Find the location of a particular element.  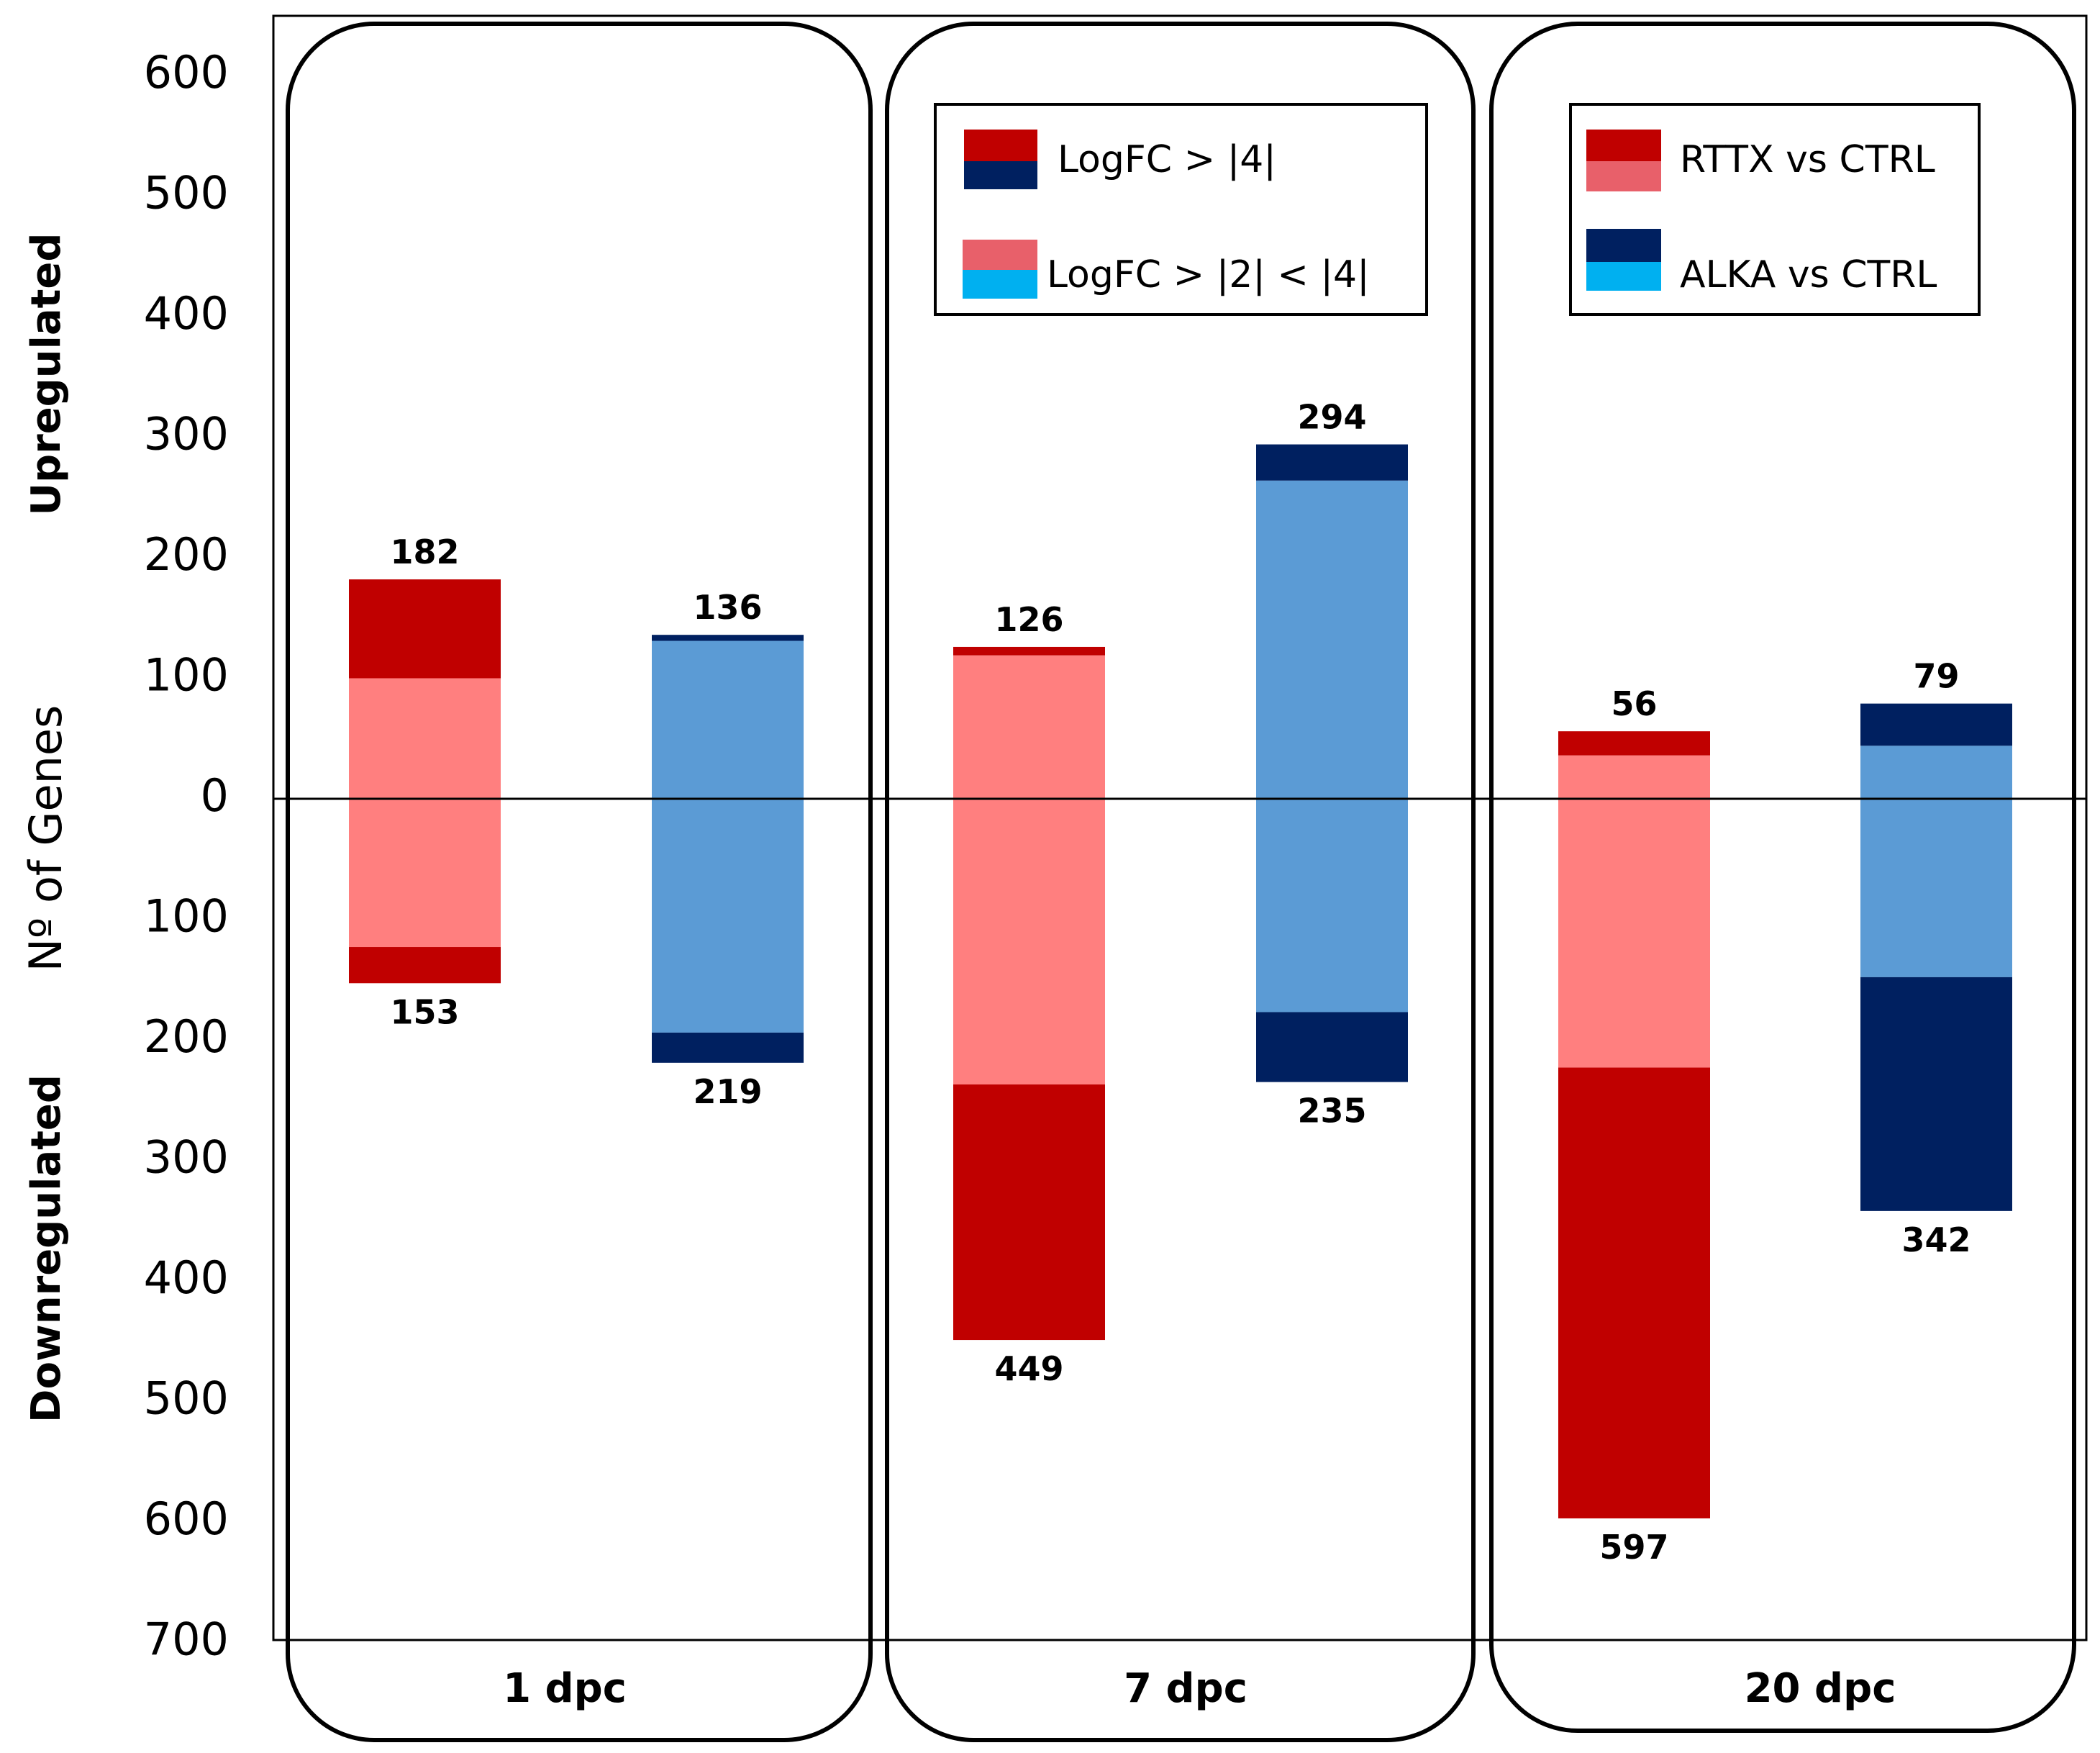

data-label-down: 219 is located at coordinates (727, 1091).